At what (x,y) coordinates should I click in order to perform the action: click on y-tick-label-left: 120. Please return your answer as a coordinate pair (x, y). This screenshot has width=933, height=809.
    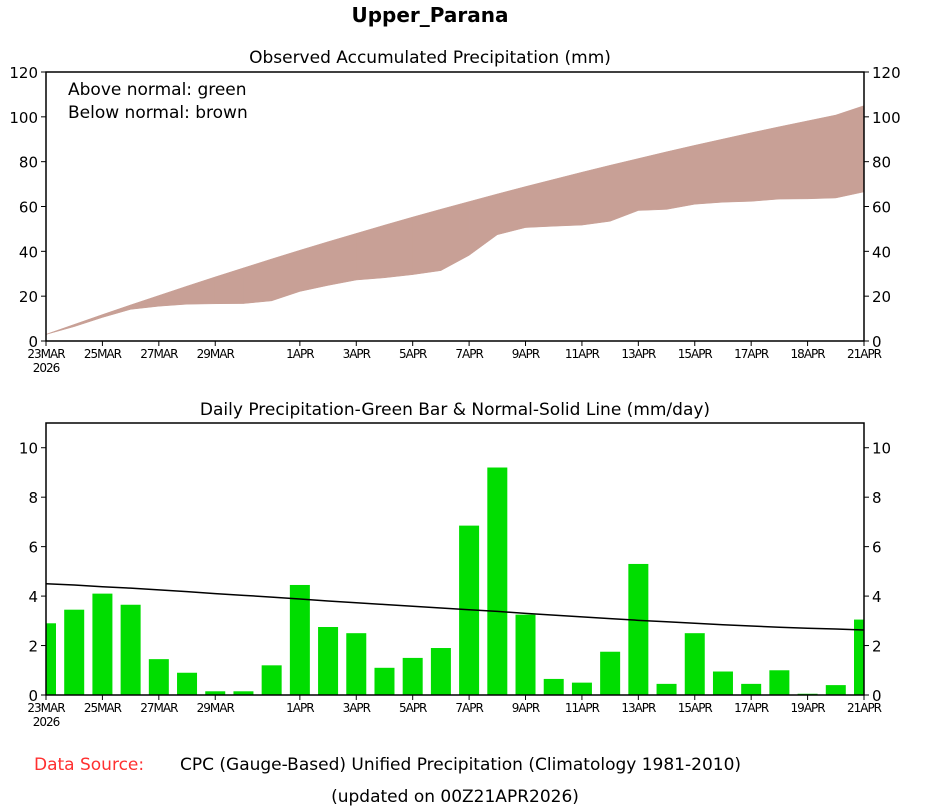
    Looking at the image, I should click on (23, 73).